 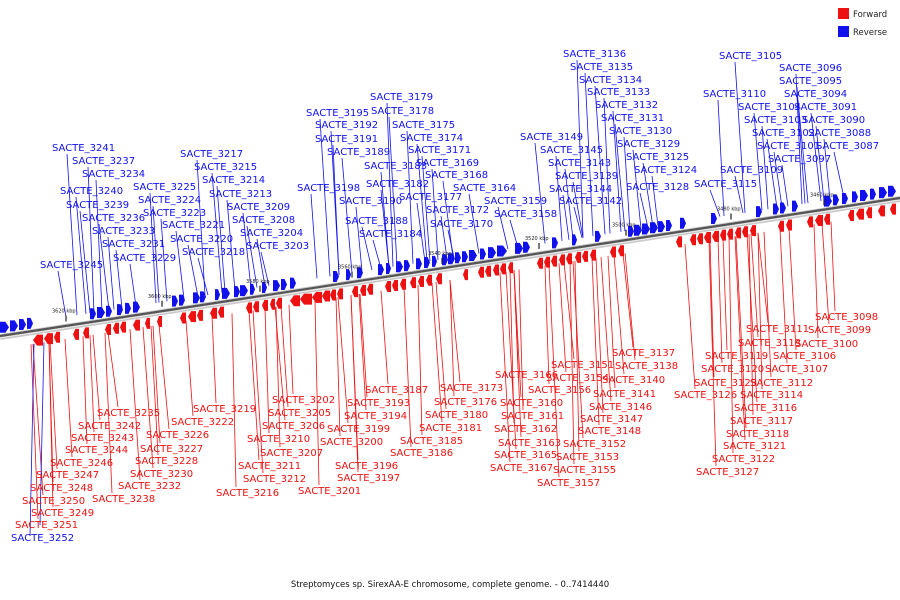 I want to click on reverse-gene-label: SACTE_3240, so click(x=91, y=191).